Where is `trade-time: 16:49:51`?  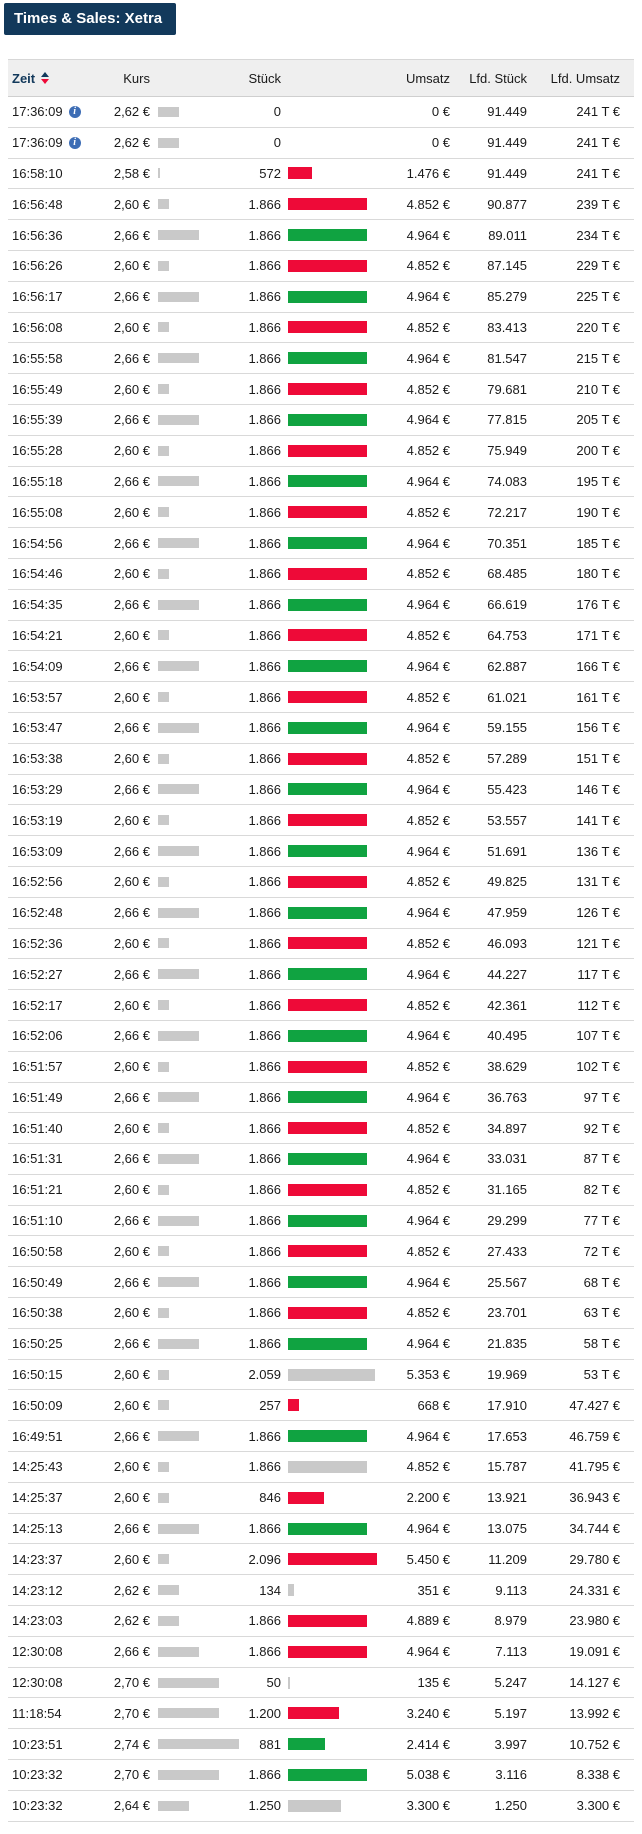 trade-time: 16:49:51 is located at coordinates (37, 1436).